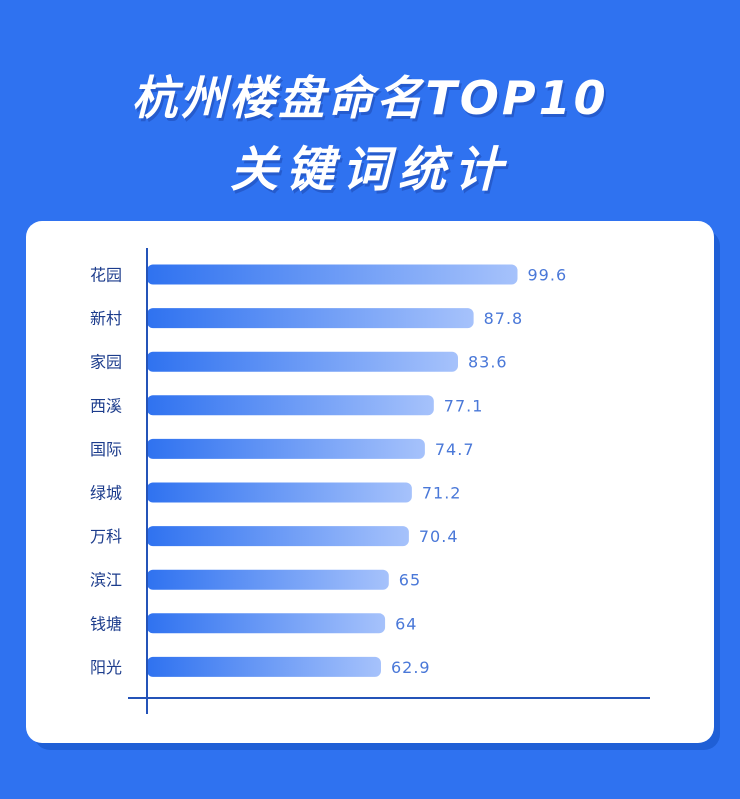 This screenshot has height=799, width=740. I want to click on category-label: 新村, so click(106, 318).